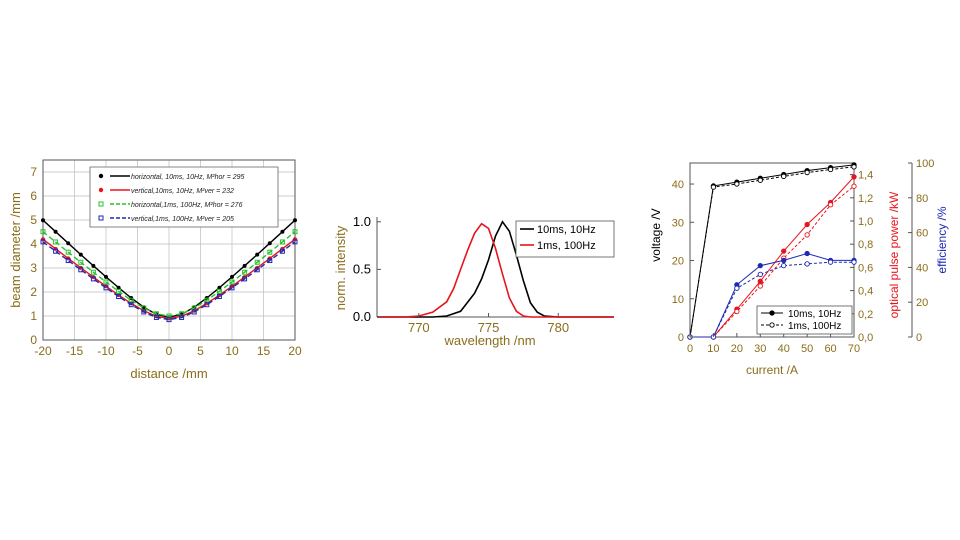  Describe the element at coordinates (678, 185) in the screenshot. I see `c3-voltage-tick-label: 40` at that location.